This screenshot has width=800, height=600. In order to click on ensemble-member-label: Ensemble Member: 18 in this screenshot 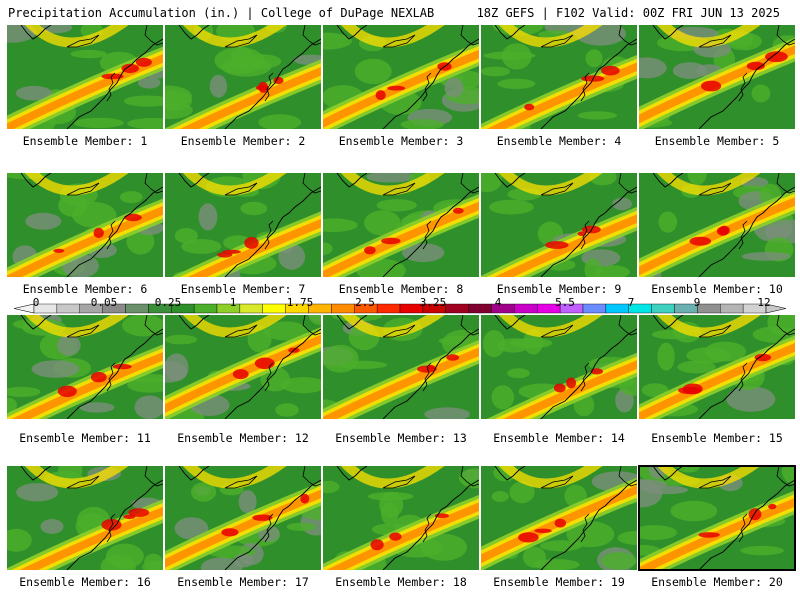, I will do `click(401, 582)`.